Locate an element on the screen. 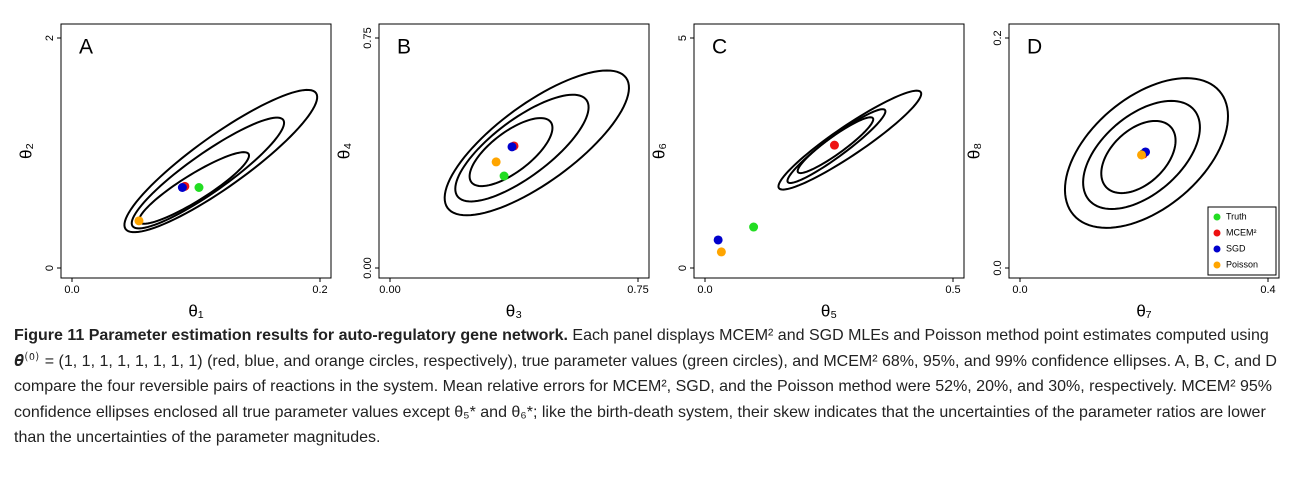 The image size is (1292, 498). panel-label: A is located at coordinates (86, 47).